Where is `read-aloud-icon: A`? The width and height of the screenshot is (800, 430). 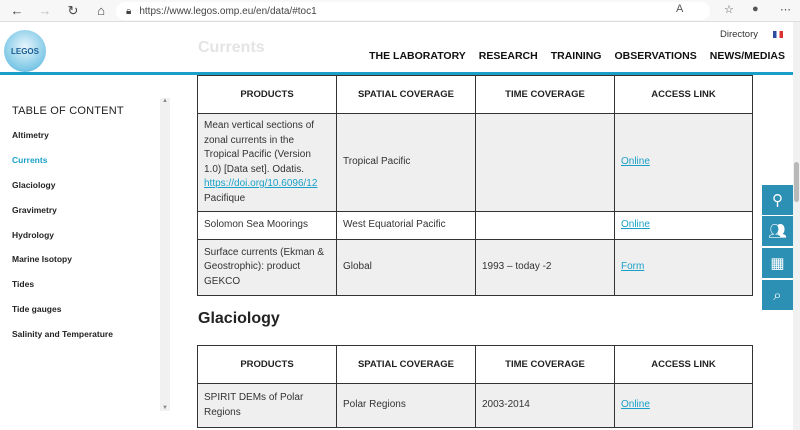 read-aloud-icon: A is located at coordinates (680, 9).